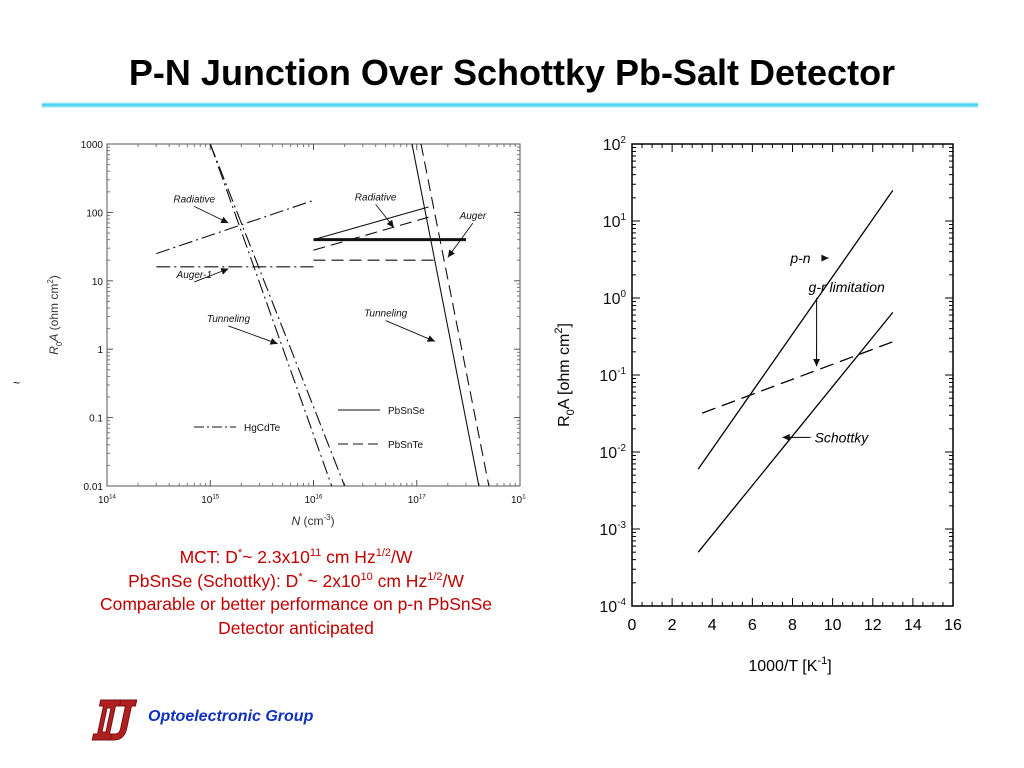 This screenshot has height=768, width=1024. Describe the element at coordinates (833, 625) in the screenshot. I see `x-tick-label: 10` at that location.